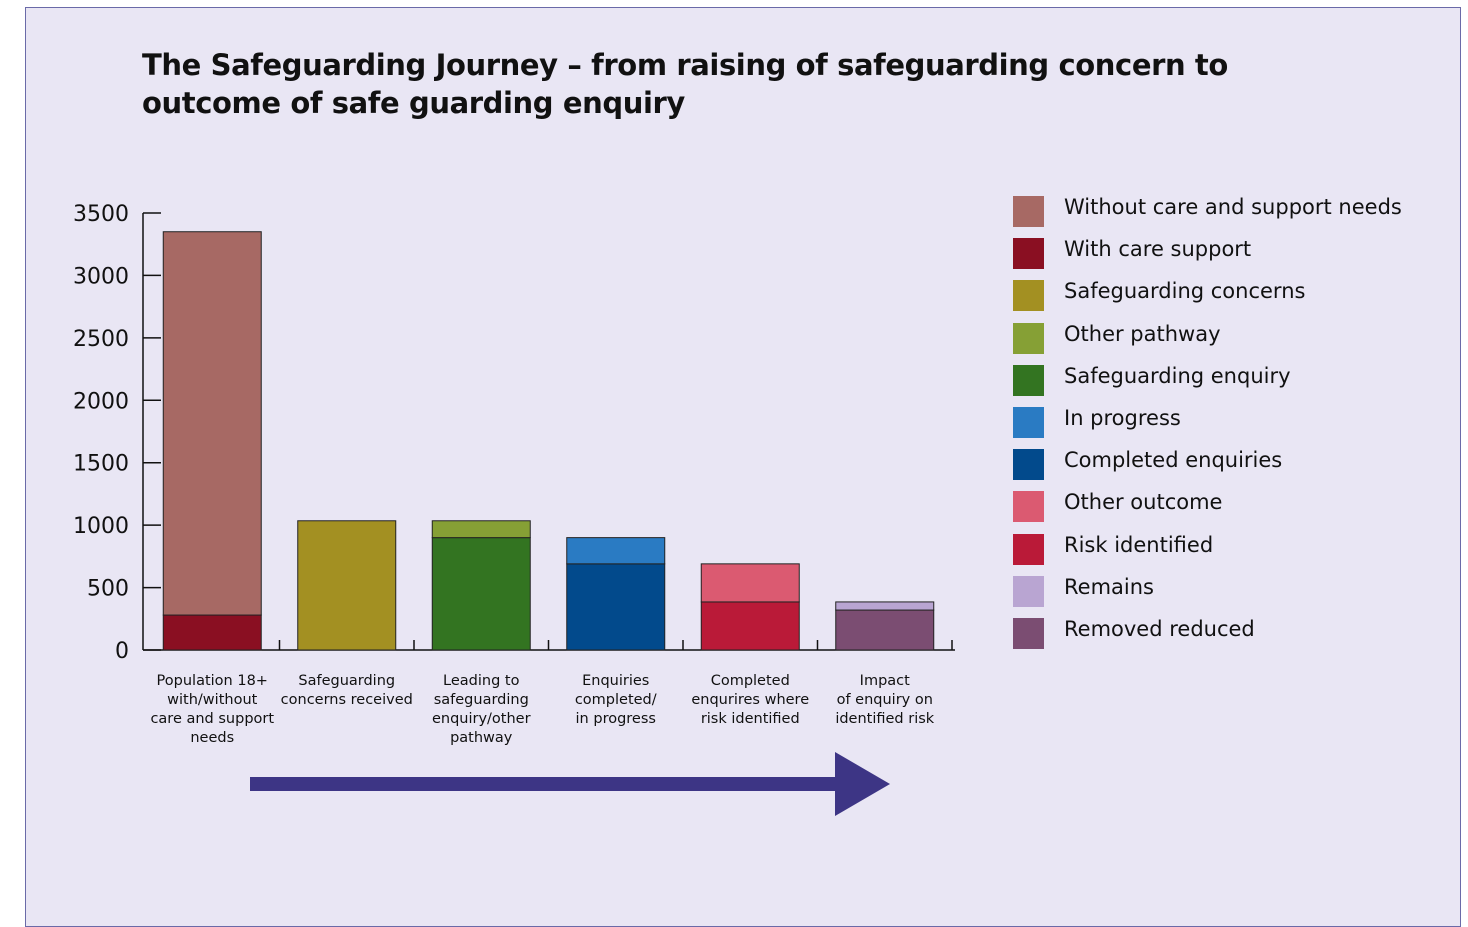 This screenshot has height=927, width=1468. I want to click on legend-item: Safeguarding enquiry, so click(1233, 383).